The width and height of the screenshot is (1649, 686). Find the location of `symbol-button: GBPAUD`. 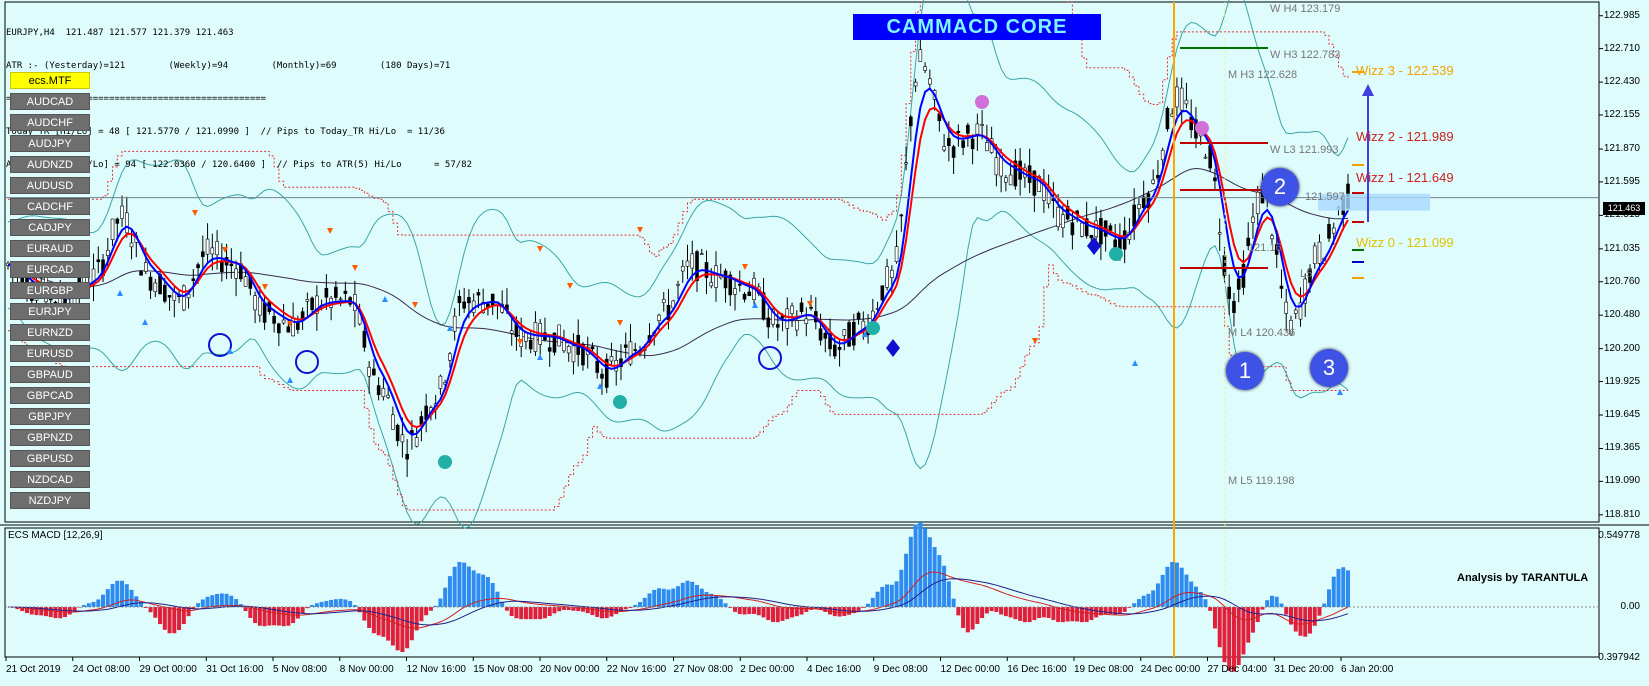

symbol-button: GBPAUD is located at coordinates (50, 374).